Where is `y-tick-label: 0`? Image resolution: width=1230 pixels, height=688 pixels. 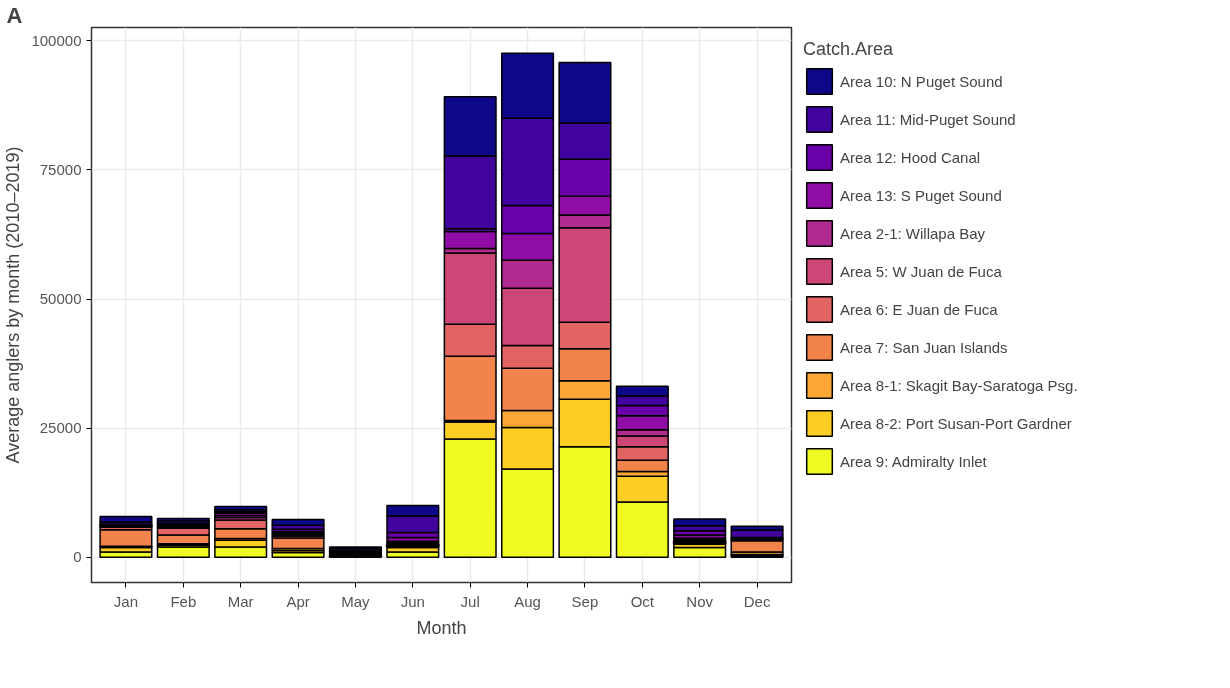 y-tick-label: 0 is located at coordinates (77, 557).